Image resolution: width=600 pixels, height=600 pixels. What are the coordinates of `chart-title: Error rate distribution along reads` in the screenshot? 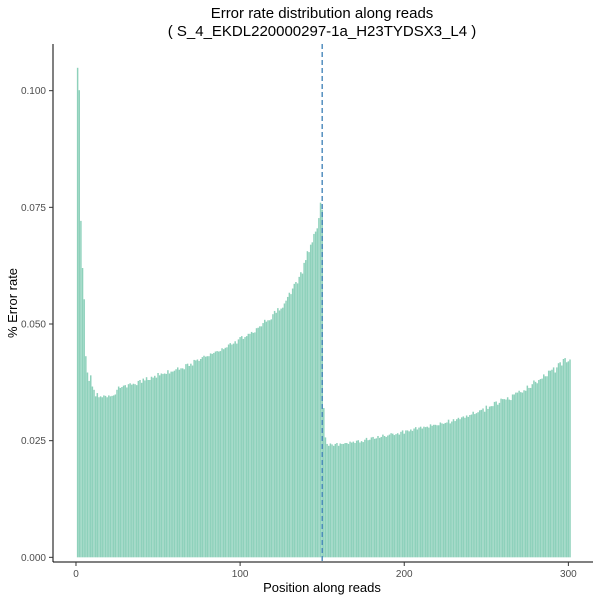 It's located at (322, 13).